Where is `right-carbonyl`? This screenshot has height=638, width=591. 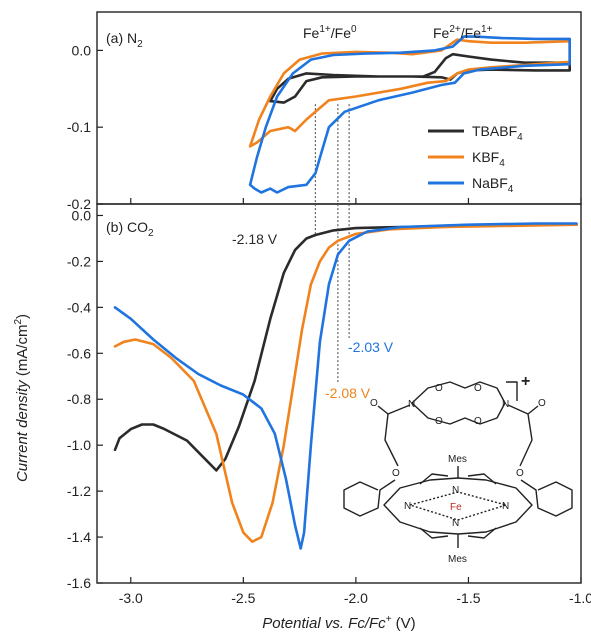 right-carbonyl is located at coordinates (533, 410).